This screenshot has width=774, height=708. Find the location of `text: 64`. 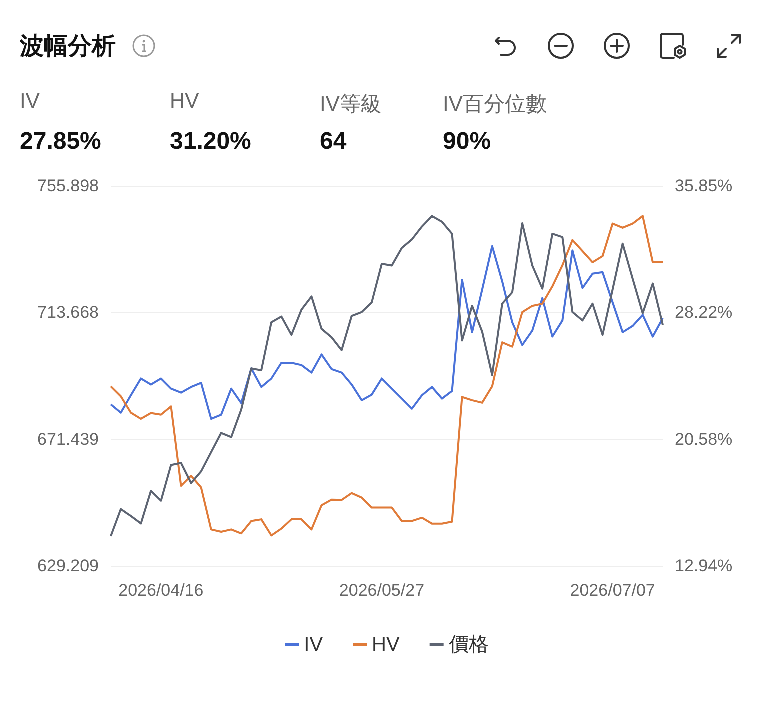

text: 64 is located at coordinates (333, 141).